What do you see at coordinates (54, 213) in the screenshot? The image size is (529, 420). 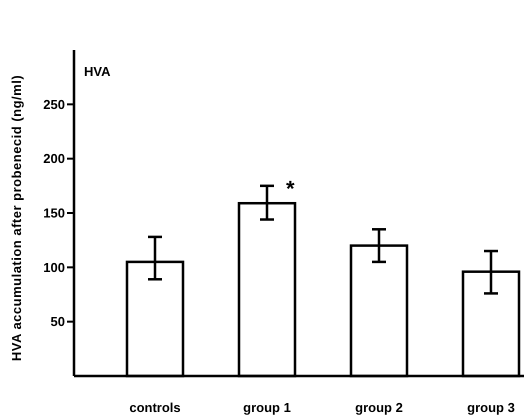 I see `y-tick-label: 150` at bounding box center [54, 213].